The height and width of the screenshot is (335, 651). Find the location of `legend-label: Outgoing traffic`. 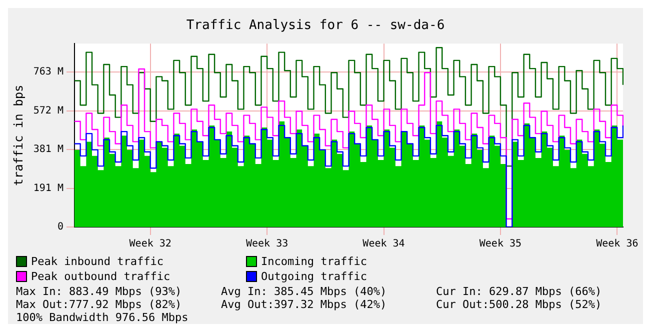

legend-label: Outgoing traffic is located at coordinates (314, 276).